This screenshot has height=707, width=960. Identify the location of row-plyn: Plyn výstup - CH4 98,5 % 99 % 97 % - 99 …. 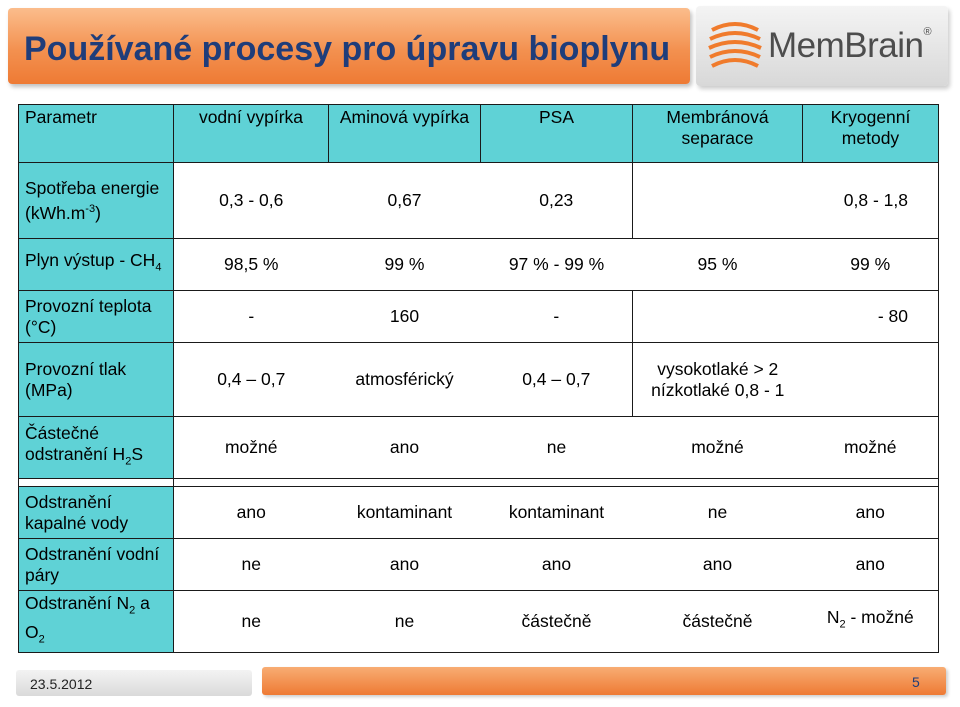
(478, 264).